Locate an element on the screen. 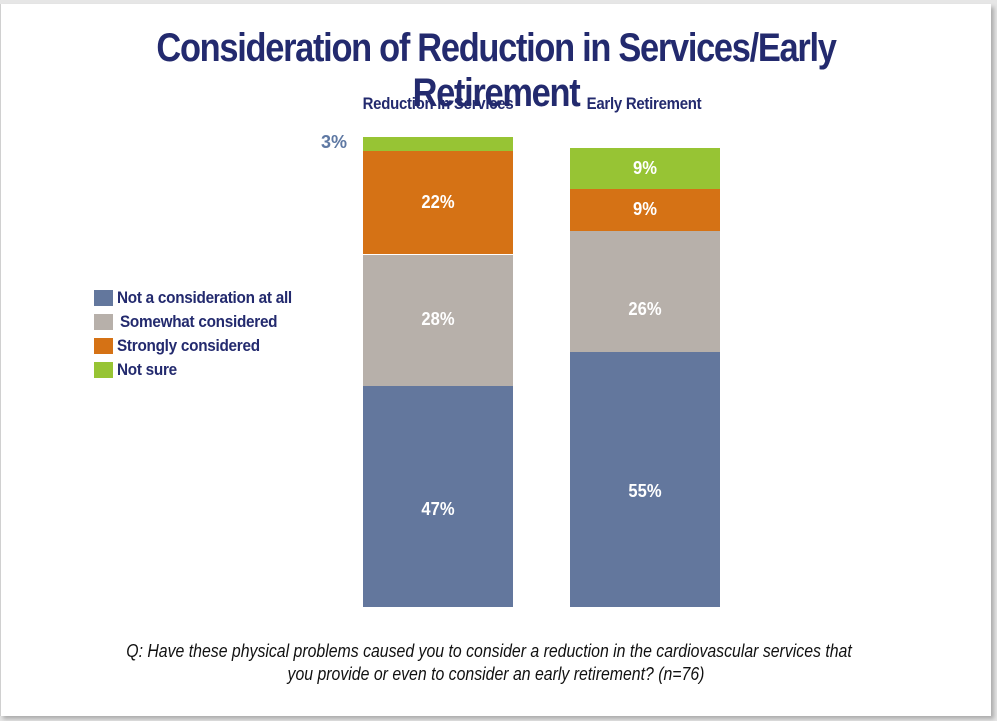 The width and height of the screenshot is (997, 721). legend-item-strongly-considered: Strongly considered is located at coordinates (202, 346).